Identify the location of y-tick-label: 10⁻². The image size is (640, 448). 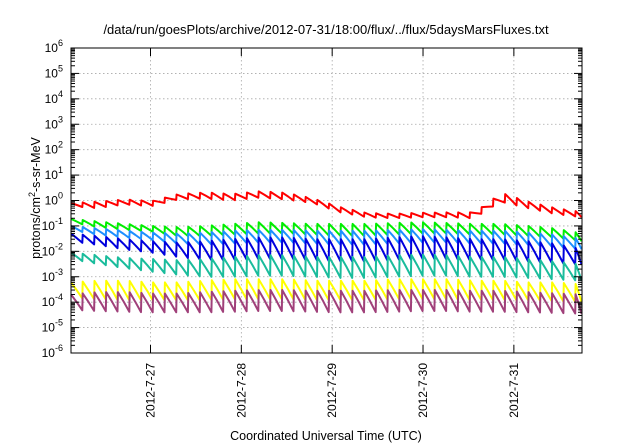
(52, 249).